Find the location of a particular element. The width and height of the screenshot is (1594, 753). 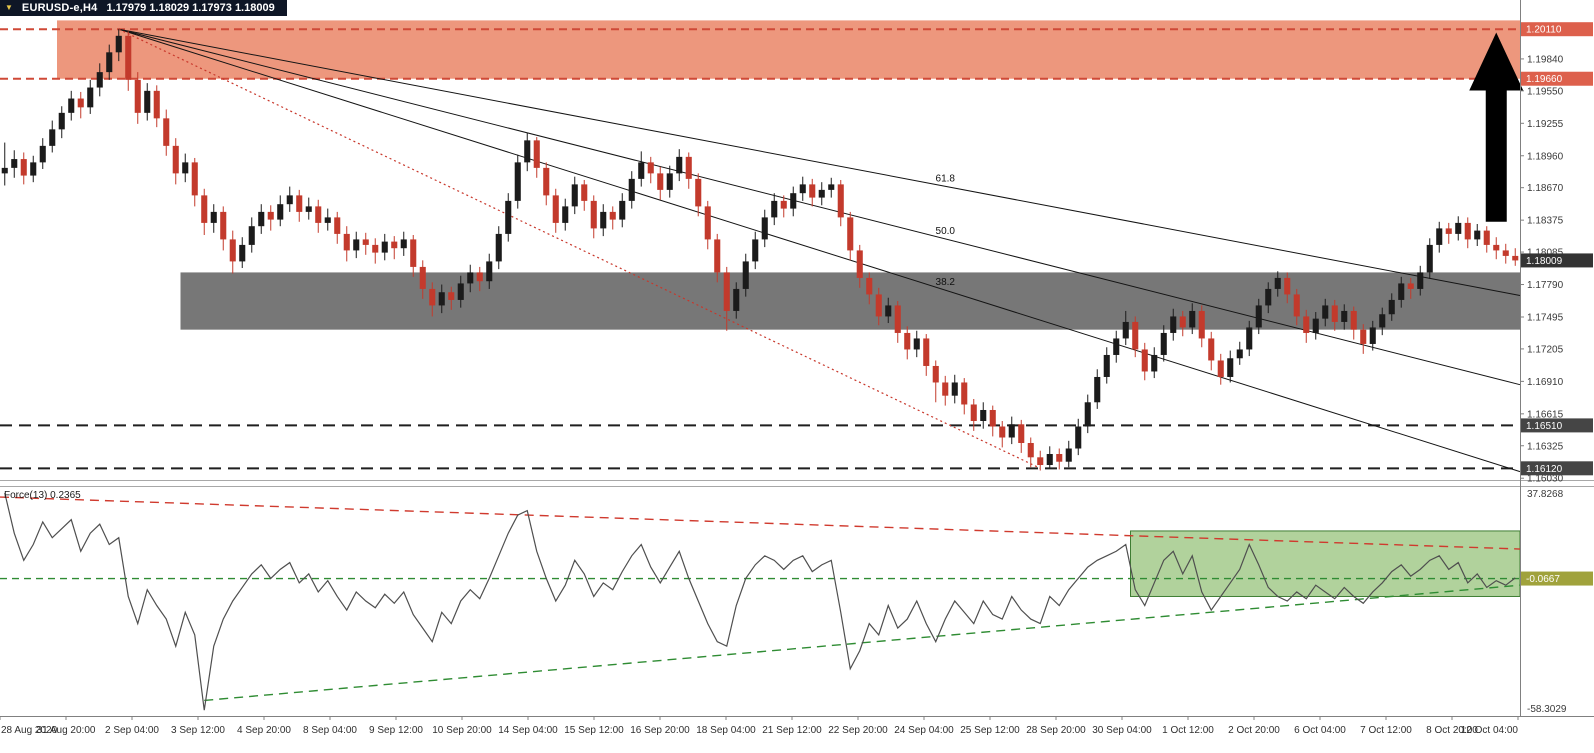

indicator-level-badge: -0.0667 is located at coordinates (1557, 578).